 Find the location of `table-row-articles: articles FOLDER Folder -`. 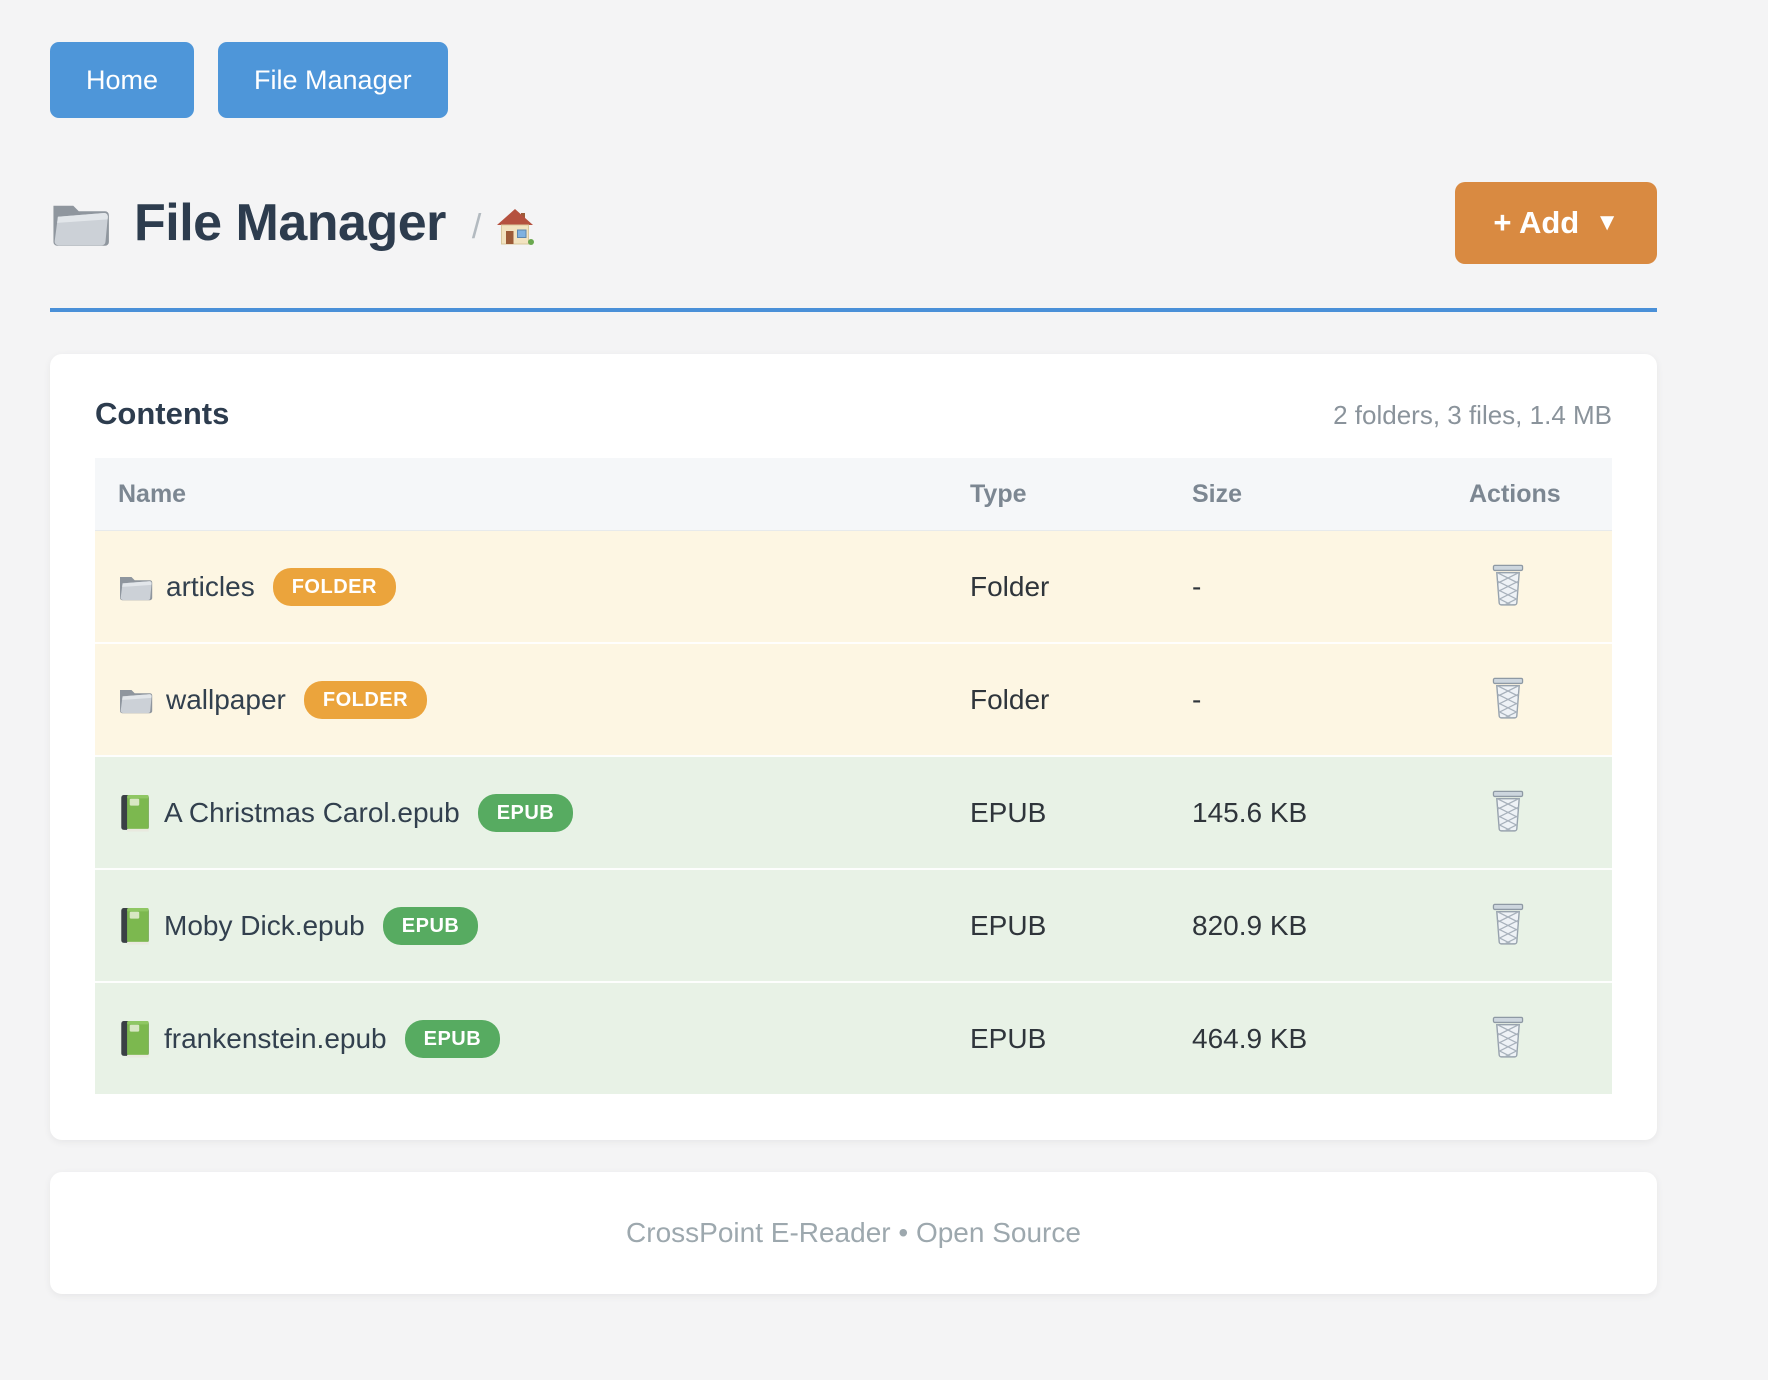

table-row-articles: articles FOLDER Folder - is located at coordinates (853, 586).